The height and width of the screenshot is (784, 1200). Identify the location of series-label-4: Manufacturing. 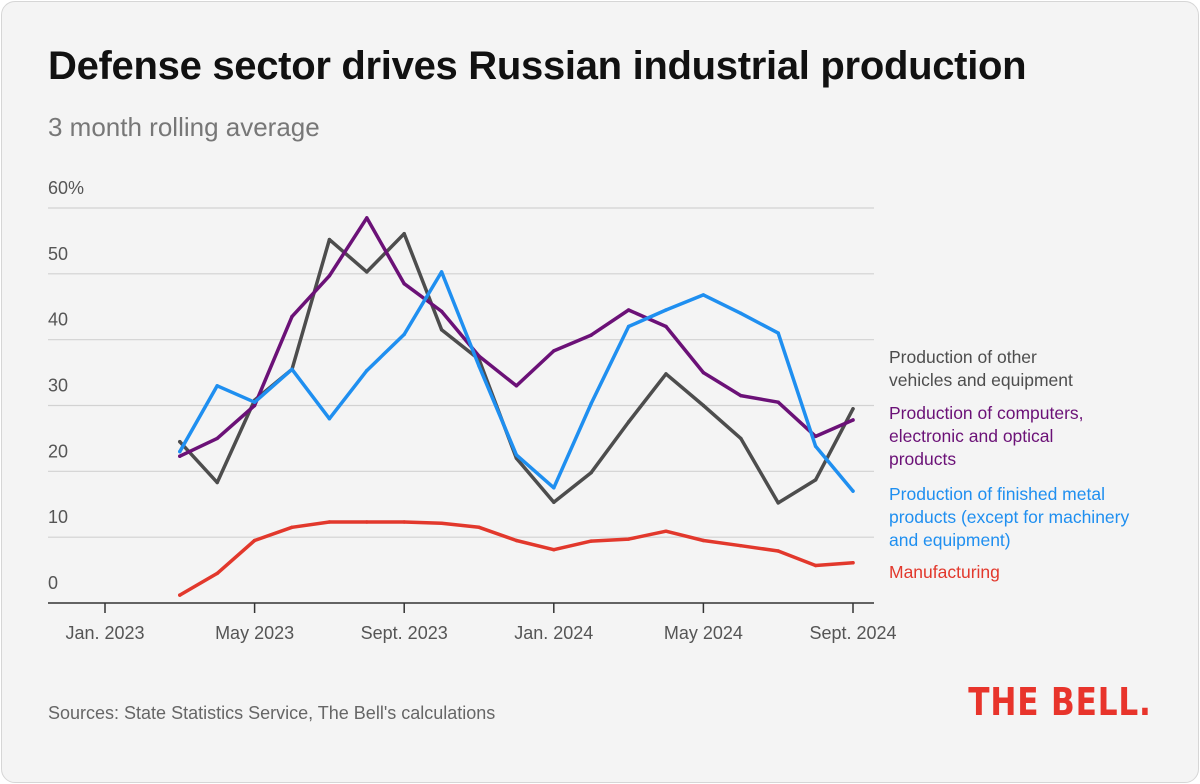
(944, 572).